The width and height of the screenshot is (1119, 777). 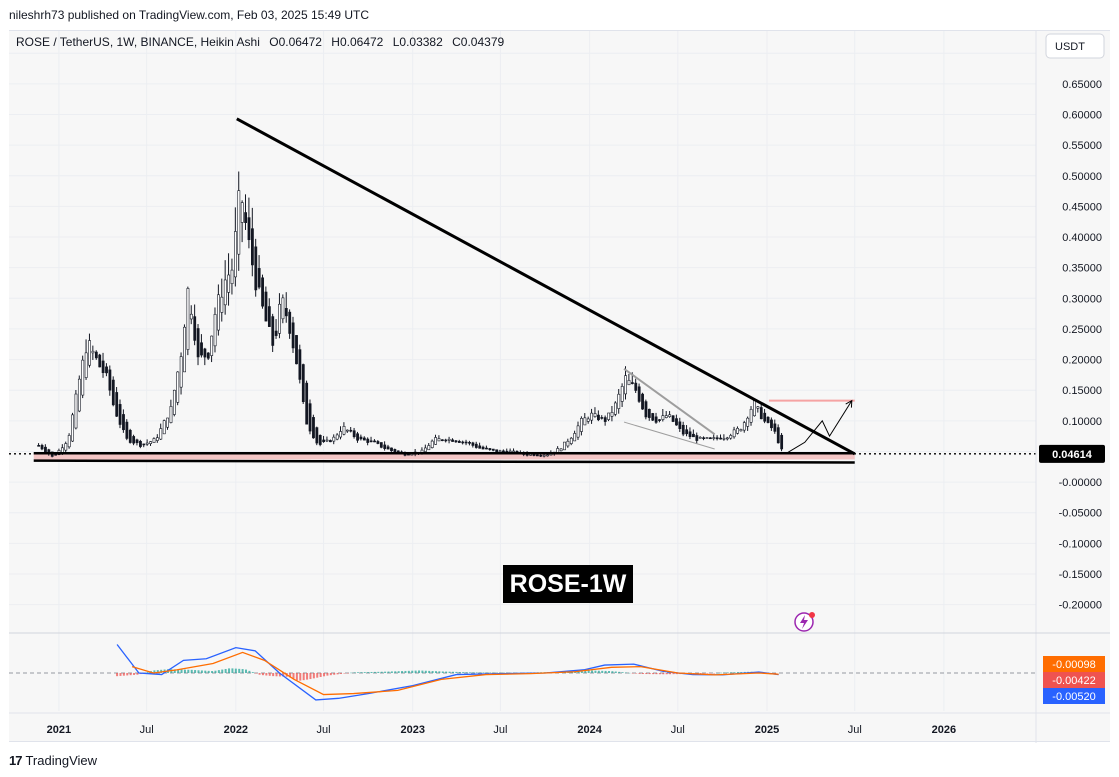 I want to click on y-tick-label: -0.20000, so click(x=1080, y=606).